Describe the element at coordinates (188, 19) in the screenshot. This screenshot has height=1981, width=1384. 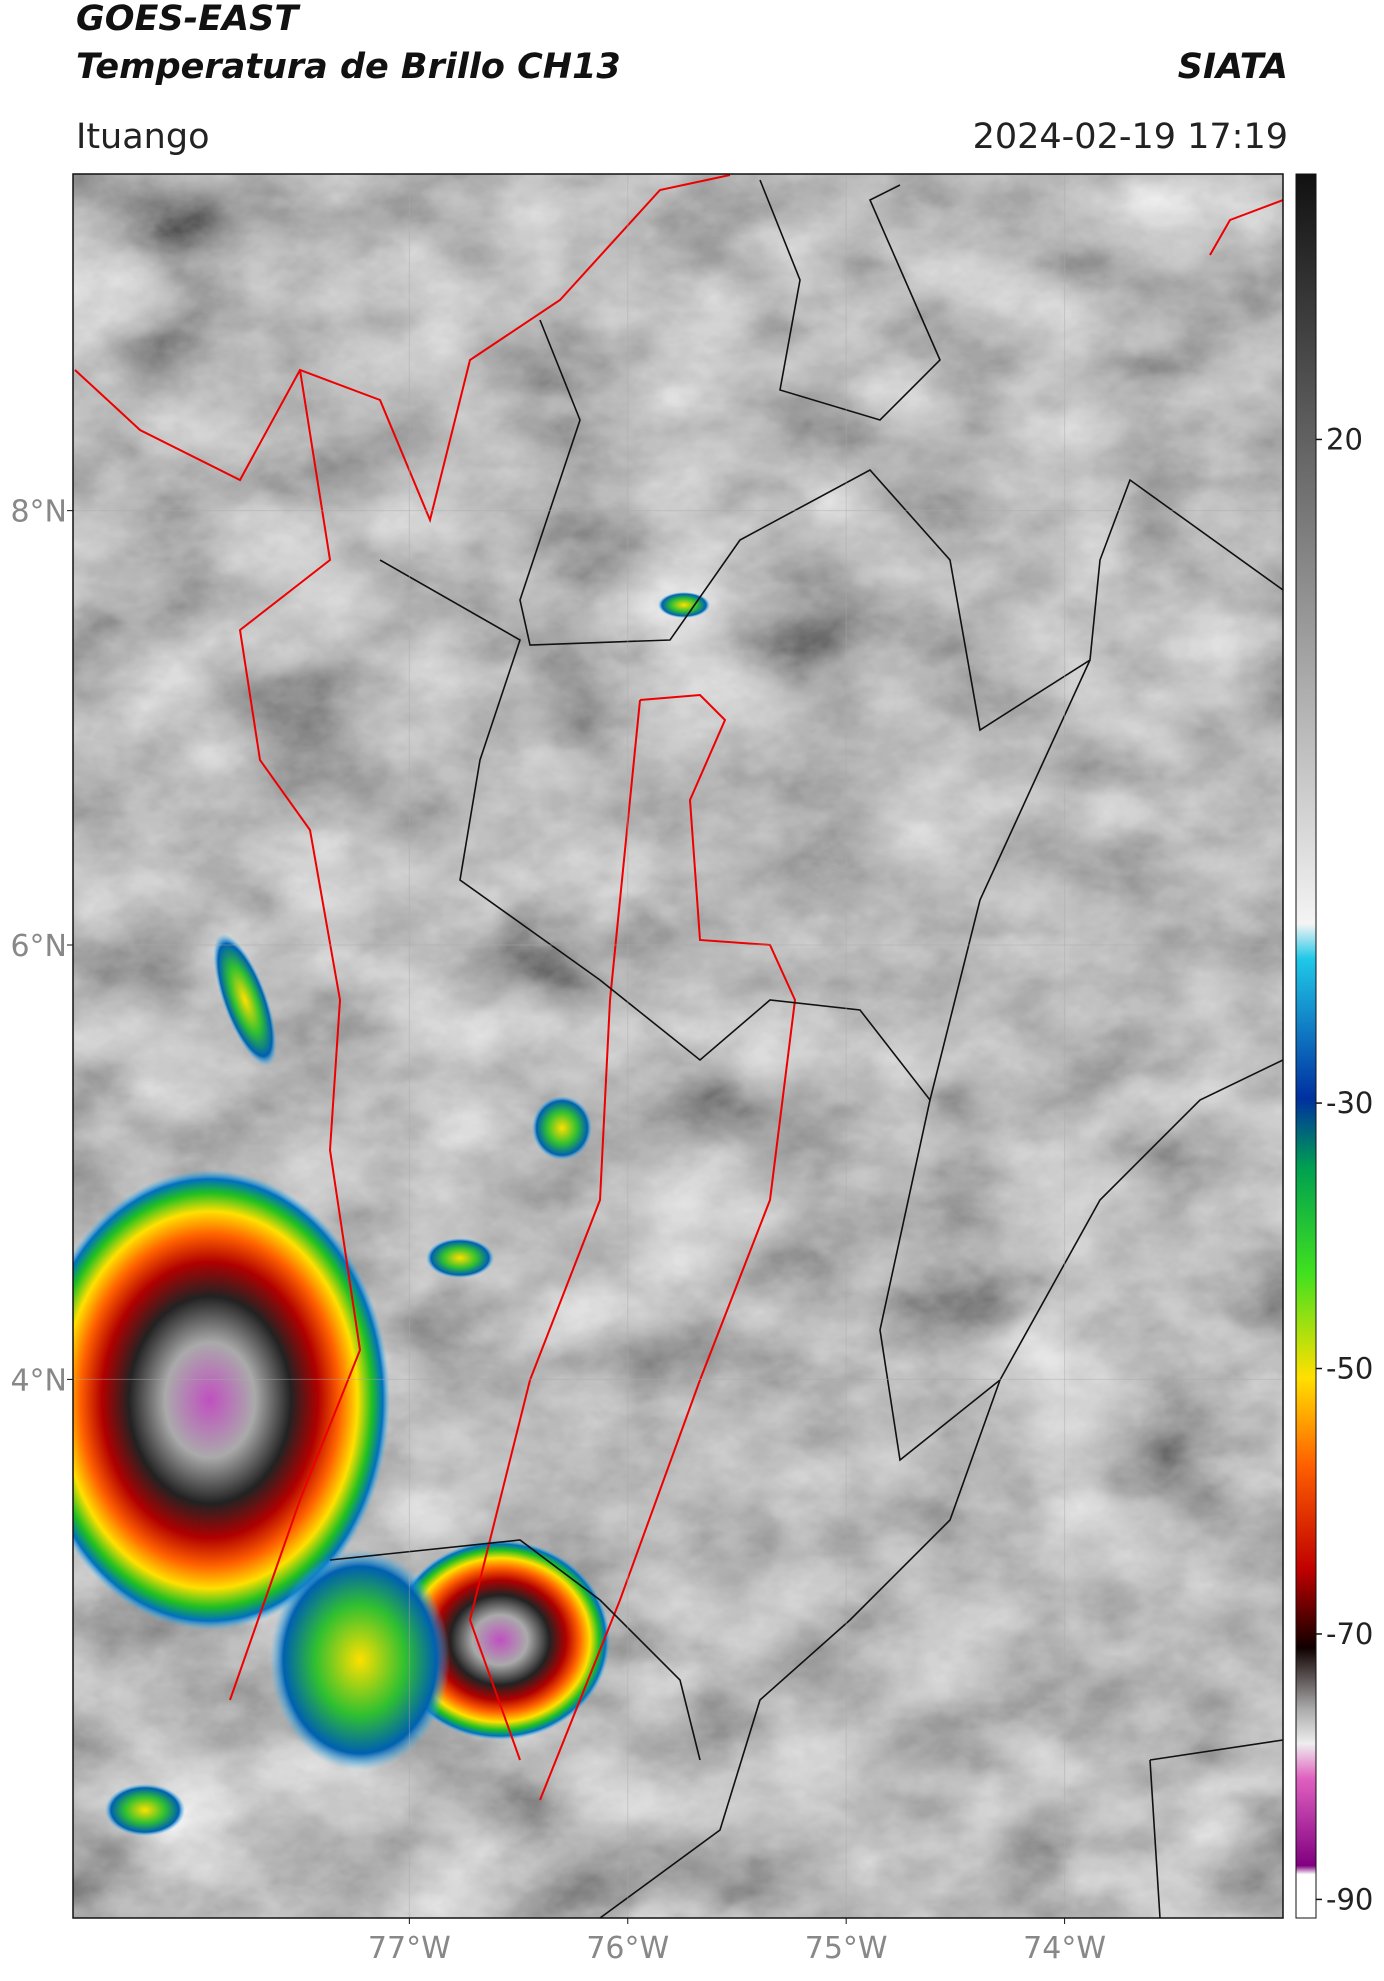
I see `title: GOES-EAST` at that location.